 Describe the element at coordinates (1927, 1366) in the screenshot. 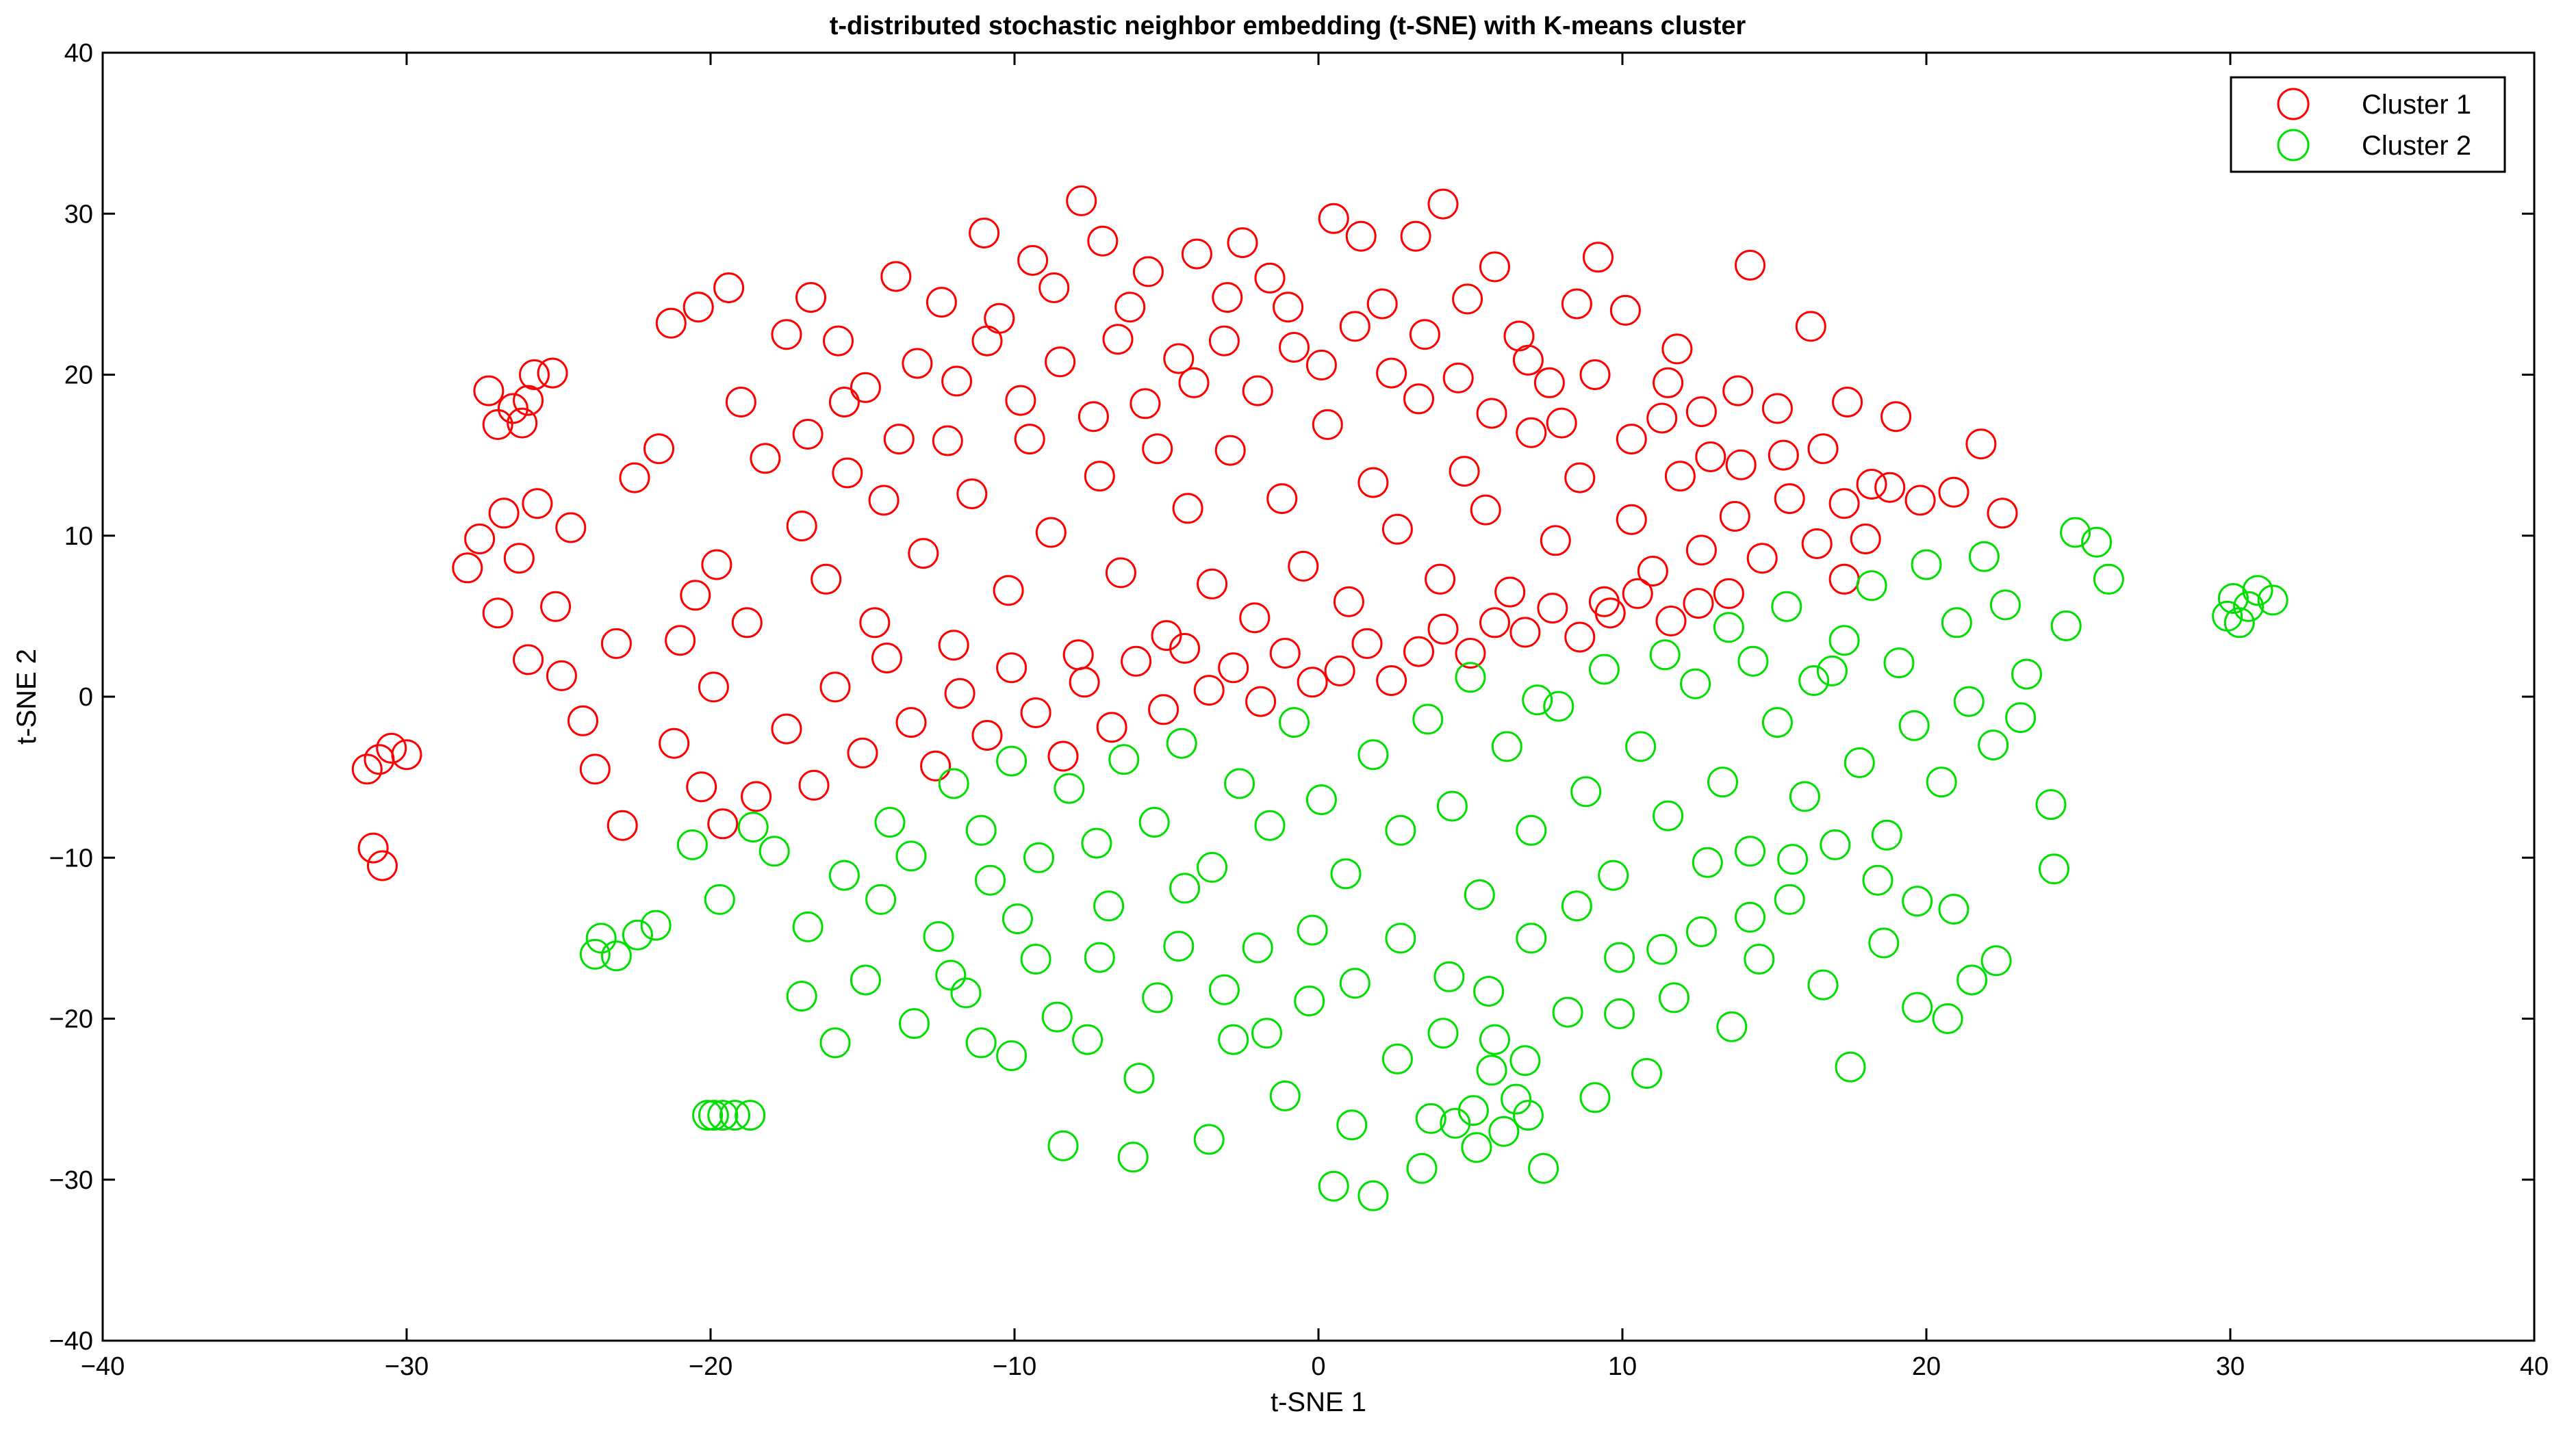

I see `x-tick-label: 20` at that location.